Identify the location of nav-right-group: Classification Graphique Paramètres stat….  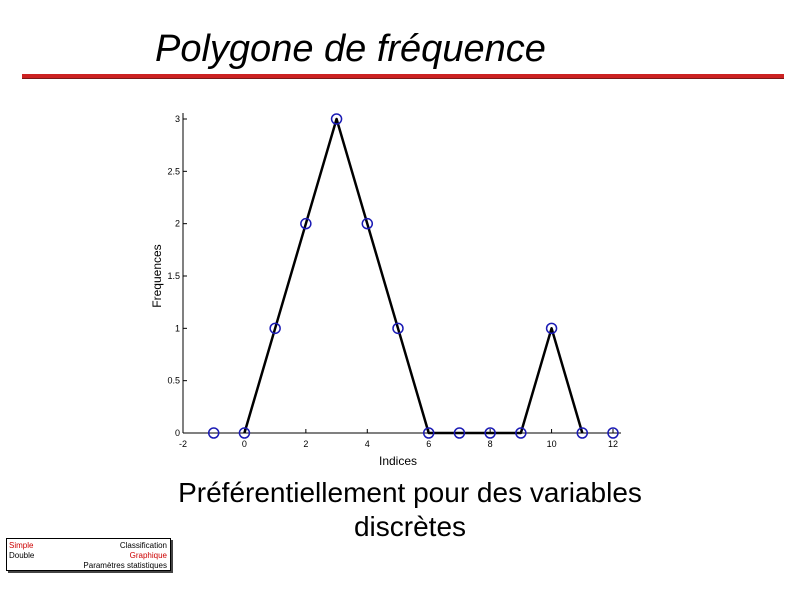
(125, 556).